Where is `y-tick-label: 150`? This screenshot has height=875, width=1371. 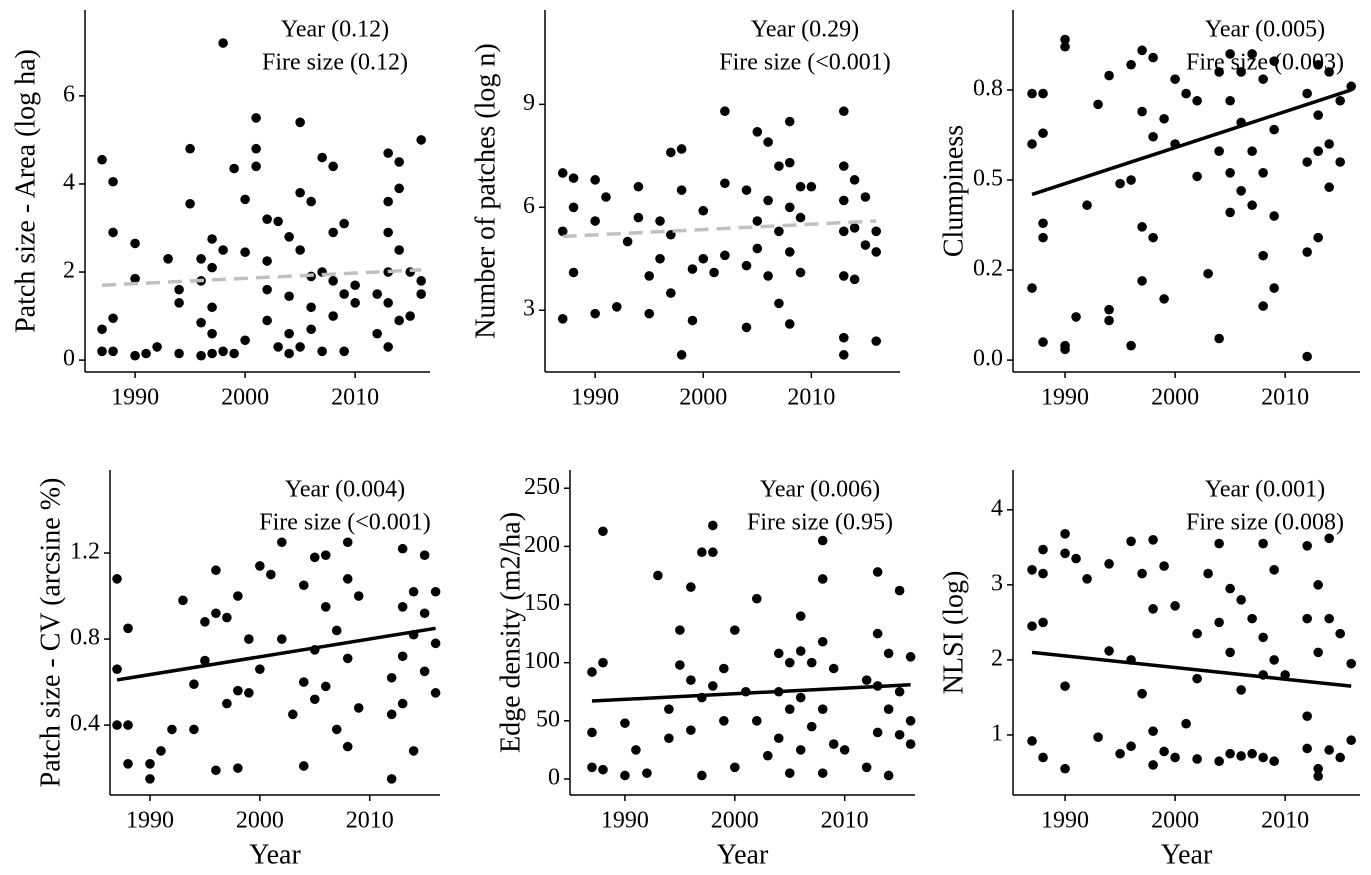
y-tick-label: 150 is located at coordinates (542, 603).